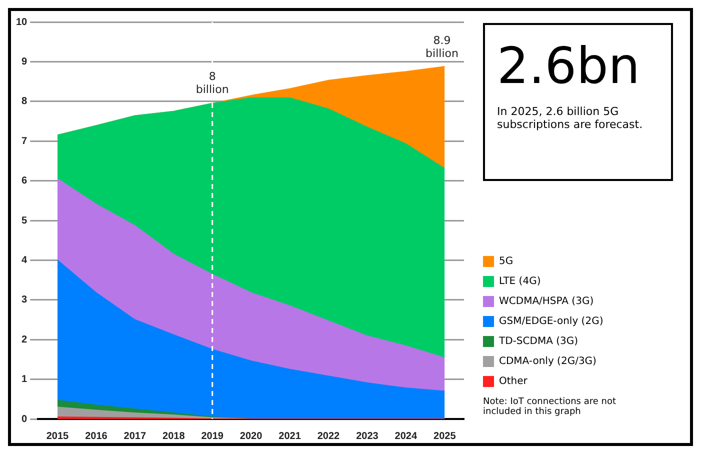 This screenshot has width=701, height=454. I want to click on x-tick-label: 2019, so click(212, 436).